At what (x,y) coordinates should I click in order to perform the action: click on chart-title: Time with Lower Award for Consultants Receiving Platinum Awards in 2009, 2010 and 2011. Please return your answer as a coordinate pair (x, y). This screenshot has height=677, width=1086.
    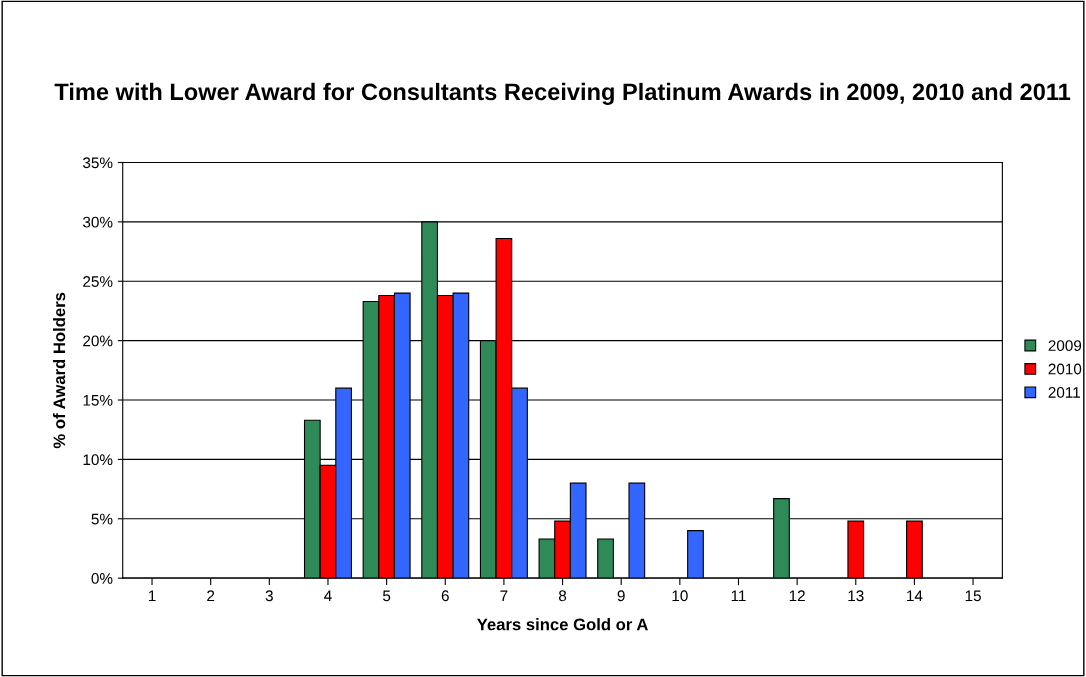
    Looking at the image, I should click on (562, 93).